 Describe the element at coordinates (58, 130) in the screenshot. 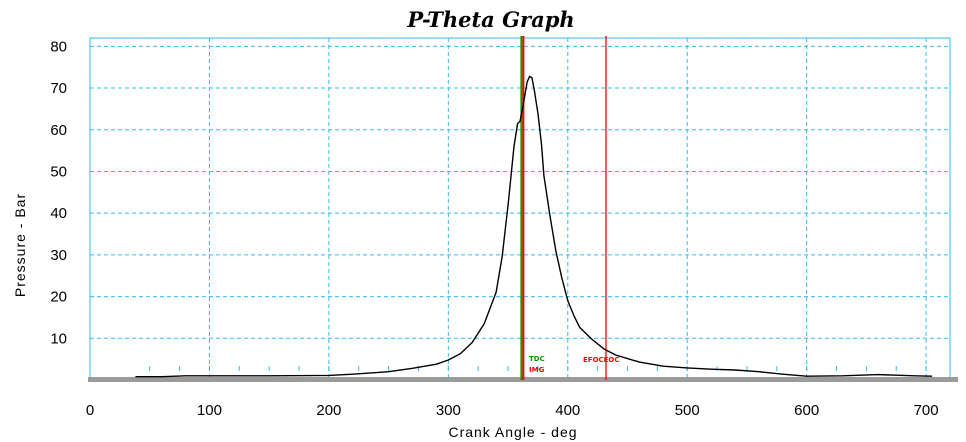

I see `y-tick-label: 60` at that location.